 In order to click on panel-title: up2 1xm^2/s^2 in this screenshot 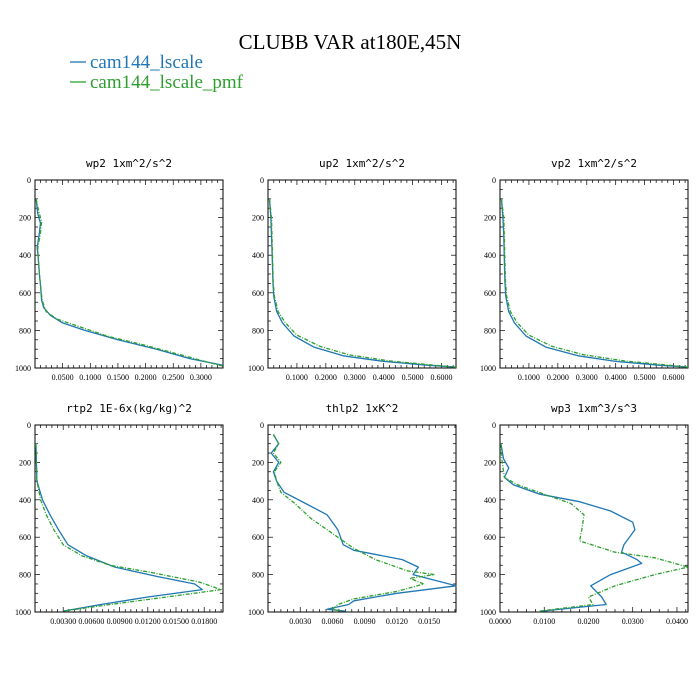, I will do `click(362, 163)`.